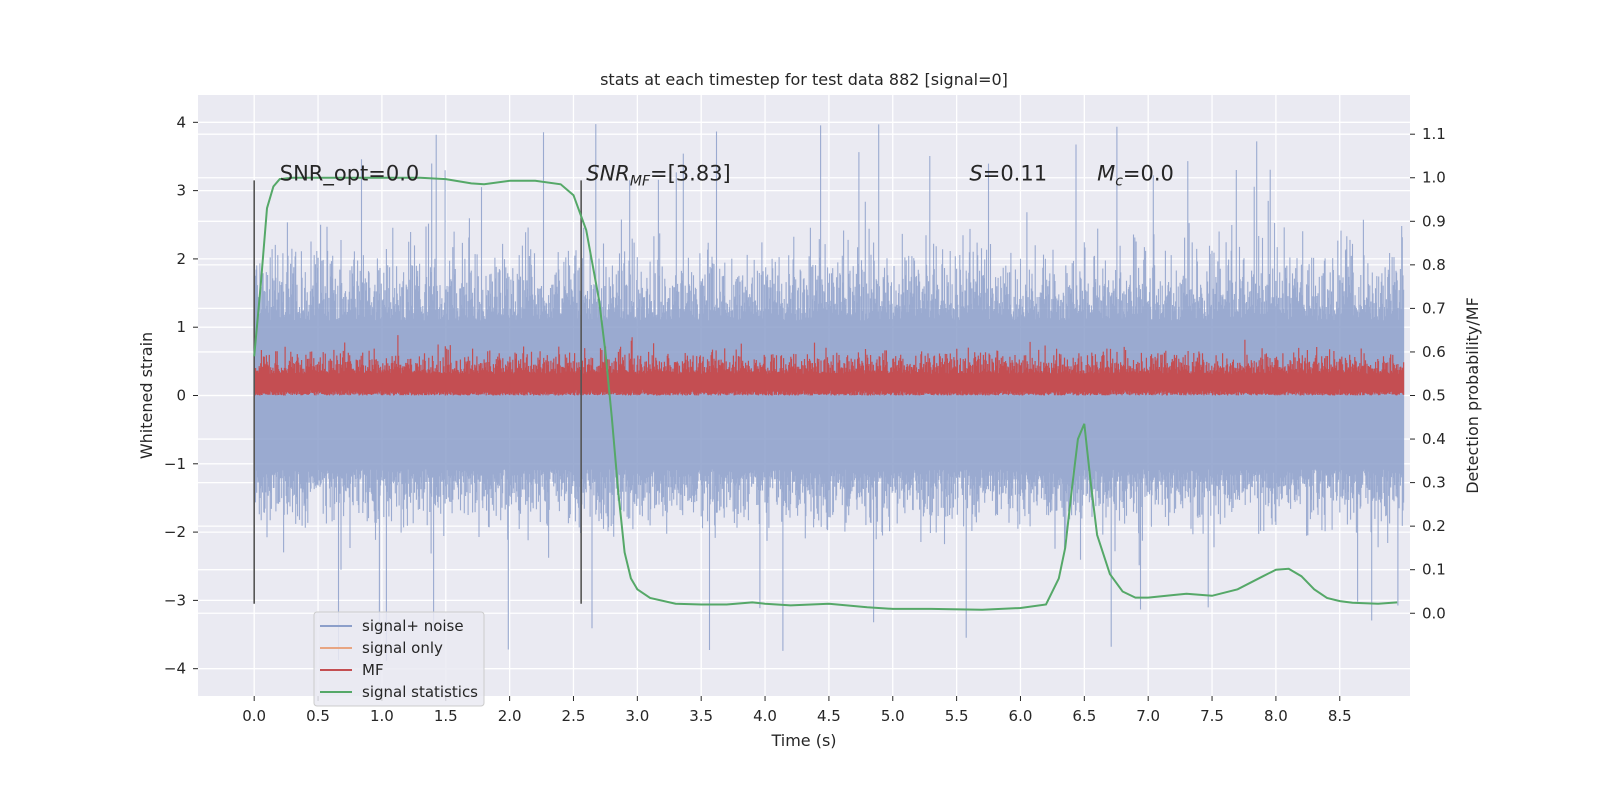 The width and height of the screenshot is (1600, 800). Describe the element at coordinates (1084, 716) in the screenshot. I see `x-tick-label: 6.5` at that location.